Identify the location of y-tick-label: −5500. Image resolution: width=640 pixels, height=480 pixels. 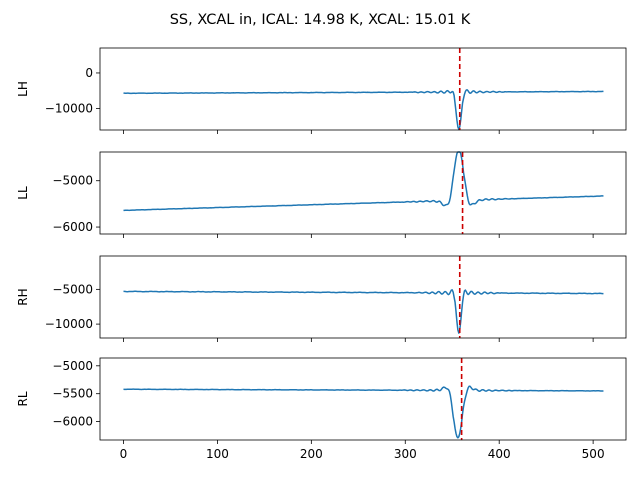
(72, 394).